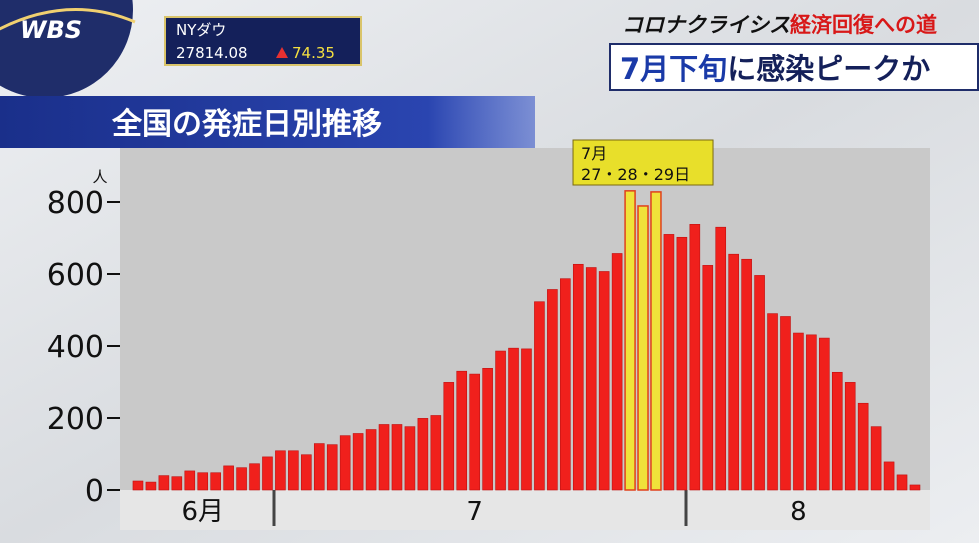 The image size is (979, 543). What do you see at coordinates (246, 124) in the screenshot?
I see `chart-title: 全国の発症日別推移` at bounding box center [246, 124].